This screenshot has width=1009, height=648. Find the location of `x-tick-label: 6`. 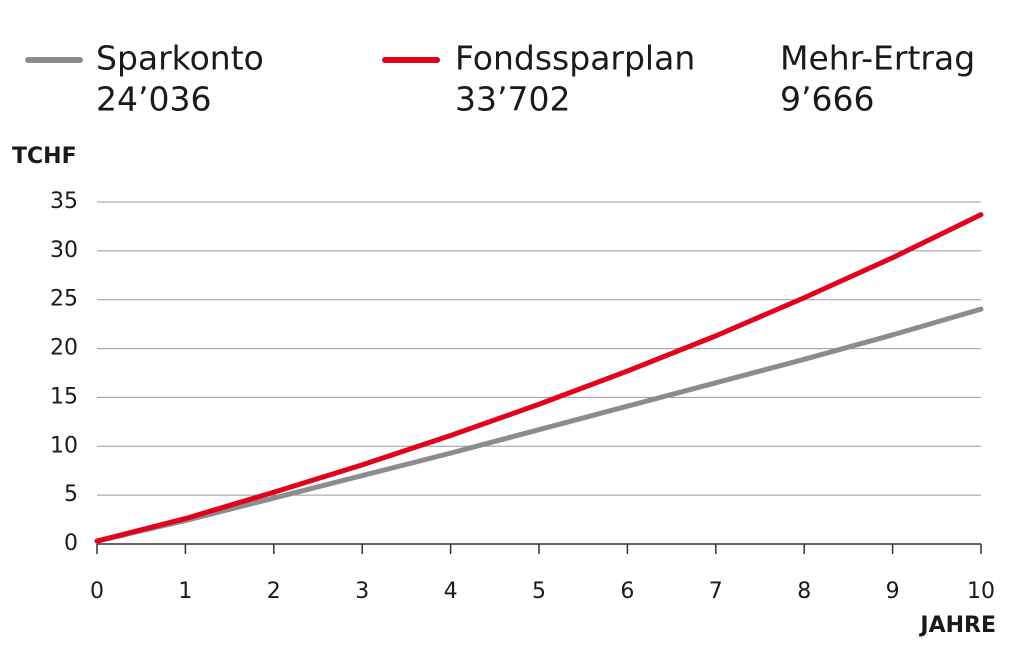

x-tick-label: 6 is located at coordinates (627, 591).